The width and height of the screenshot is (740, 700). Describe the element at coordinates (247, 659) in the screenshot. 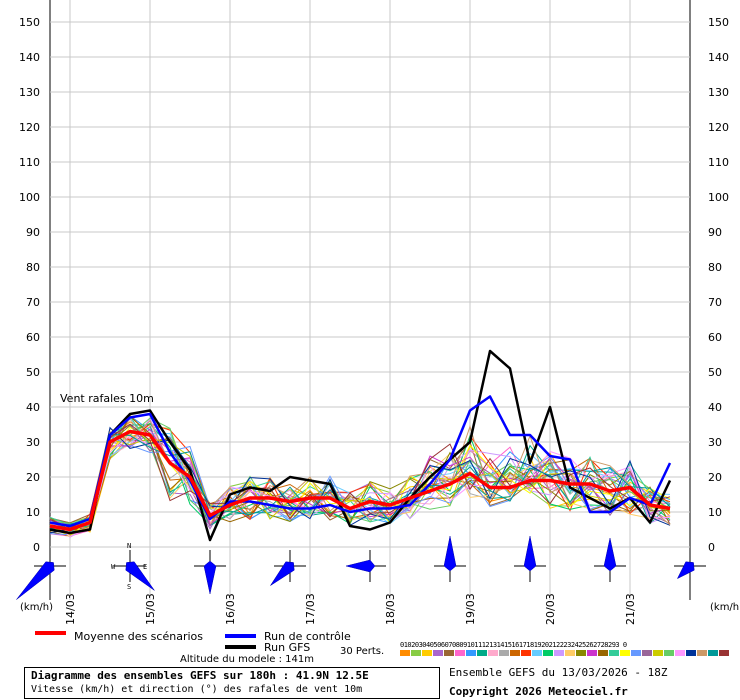

I see `altitude-label: Altitude du modele : 141m` at that location.